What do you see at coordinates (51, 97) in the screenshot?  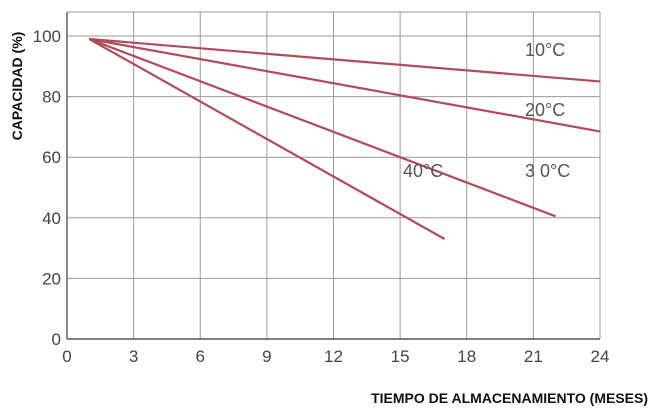 I see `y-tick-label-80: 80` at bounding box center [51, 97].